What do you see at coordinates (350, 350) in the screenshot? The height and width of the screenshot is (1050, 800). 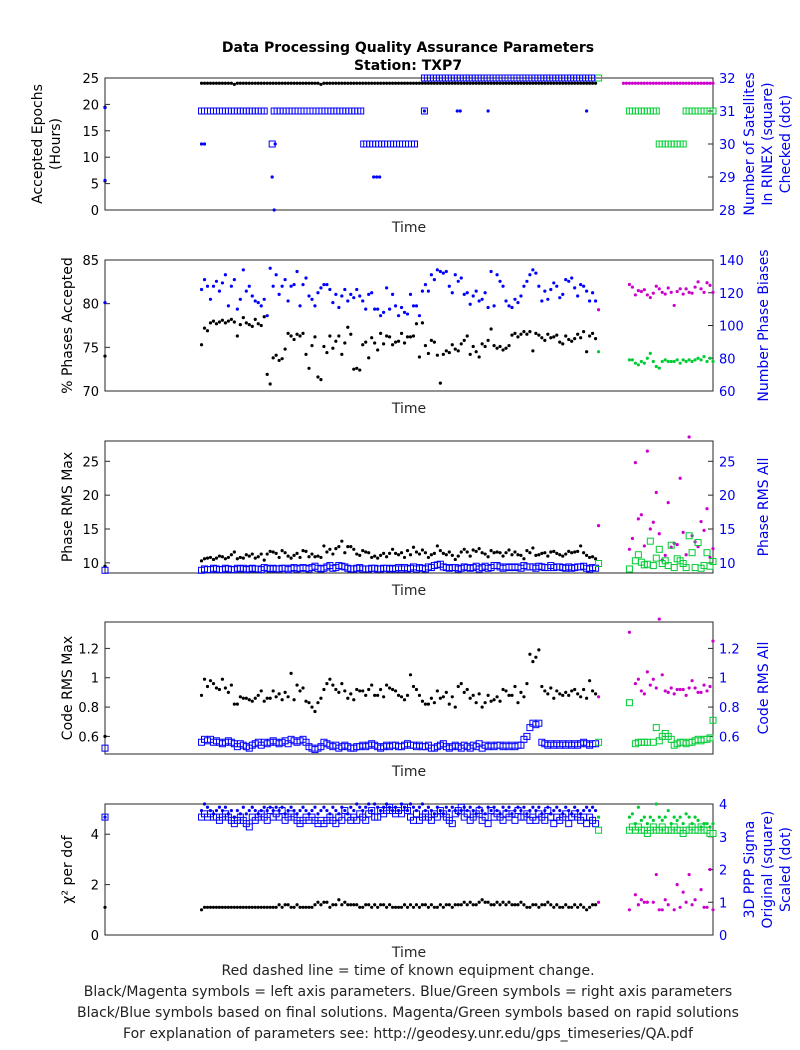 I see `series-left-final-dot` at bounding box center [350, 350].